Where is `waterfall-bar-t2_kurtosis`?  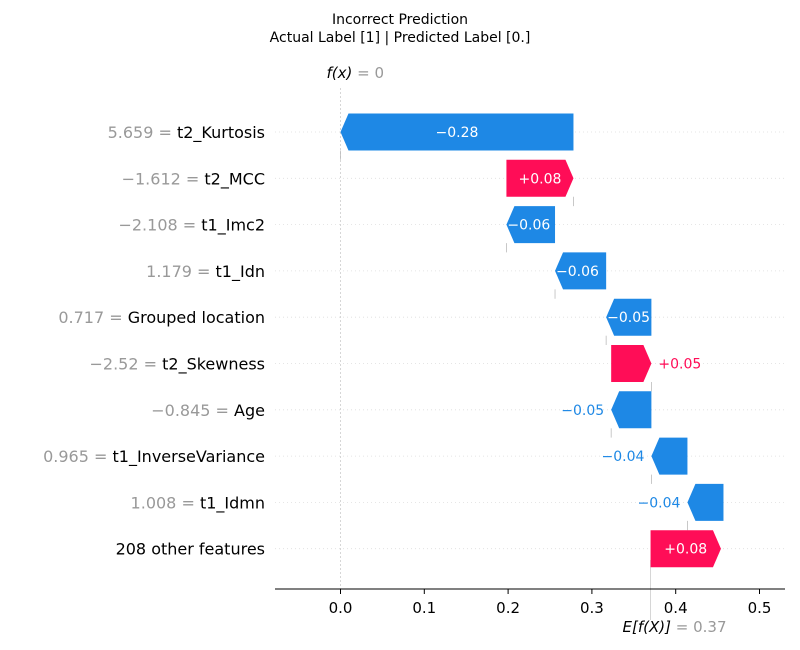
waterfall-bar-t2_kurtosis is located at coordinates (457, 132).